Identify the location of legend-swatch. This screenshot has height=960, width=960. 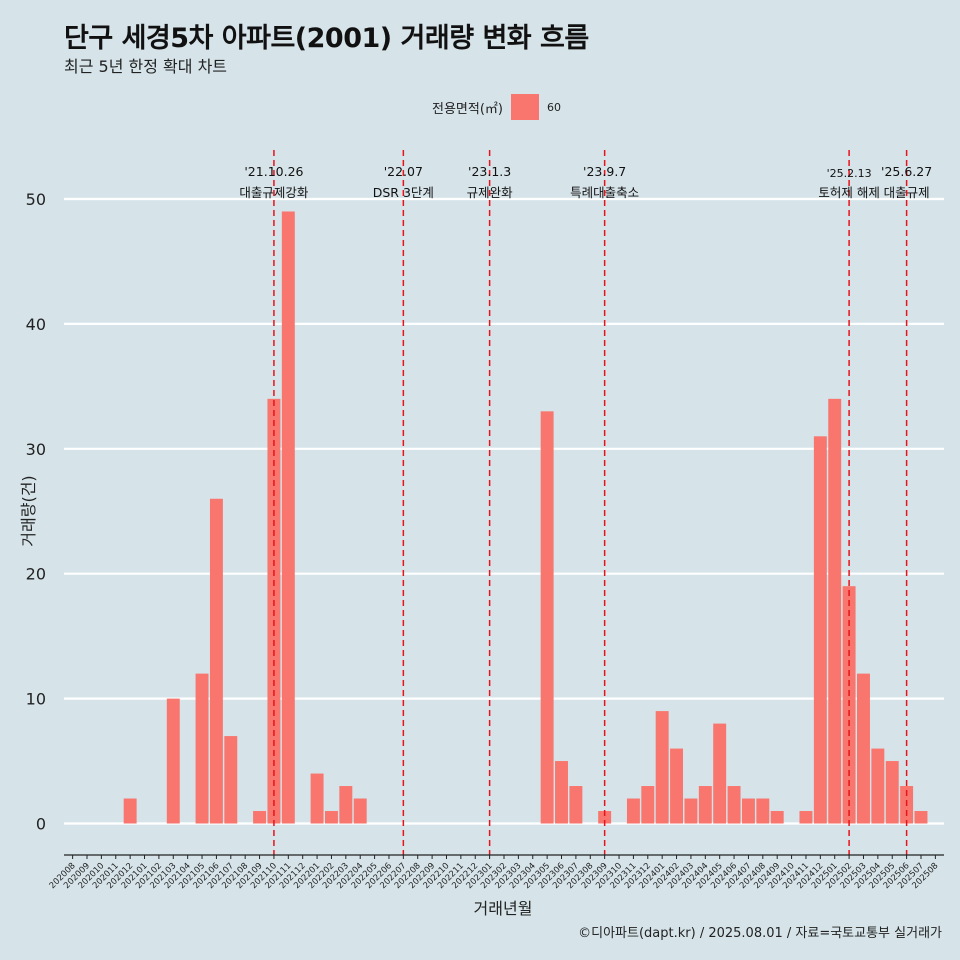
(524, 107).